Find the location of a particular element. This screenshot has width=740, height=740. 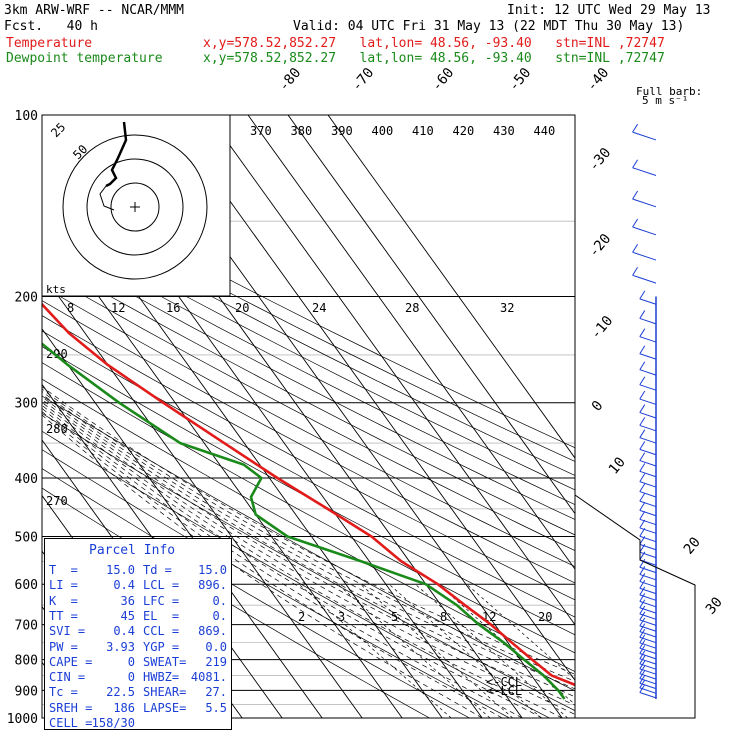

hodograph-ring is located at coordinates (135, 207).